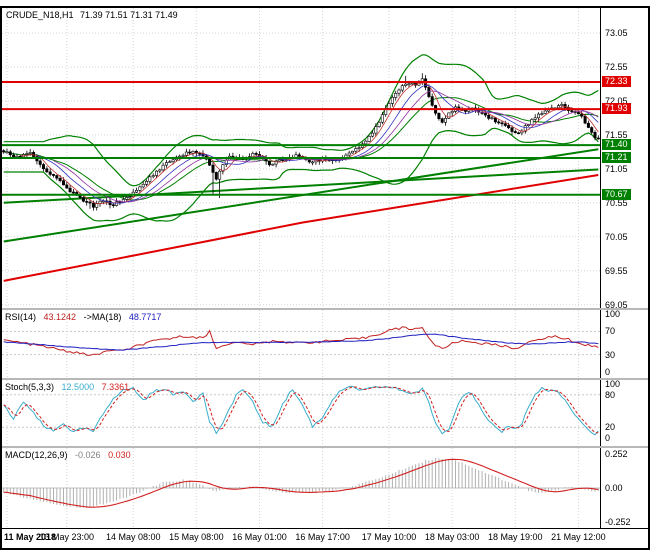 The width and height of the screenshot is (650, 550). Describe the element at coordinates (30, 537) in the screenshot. I see `time-label: 11 May 2018` at that location.